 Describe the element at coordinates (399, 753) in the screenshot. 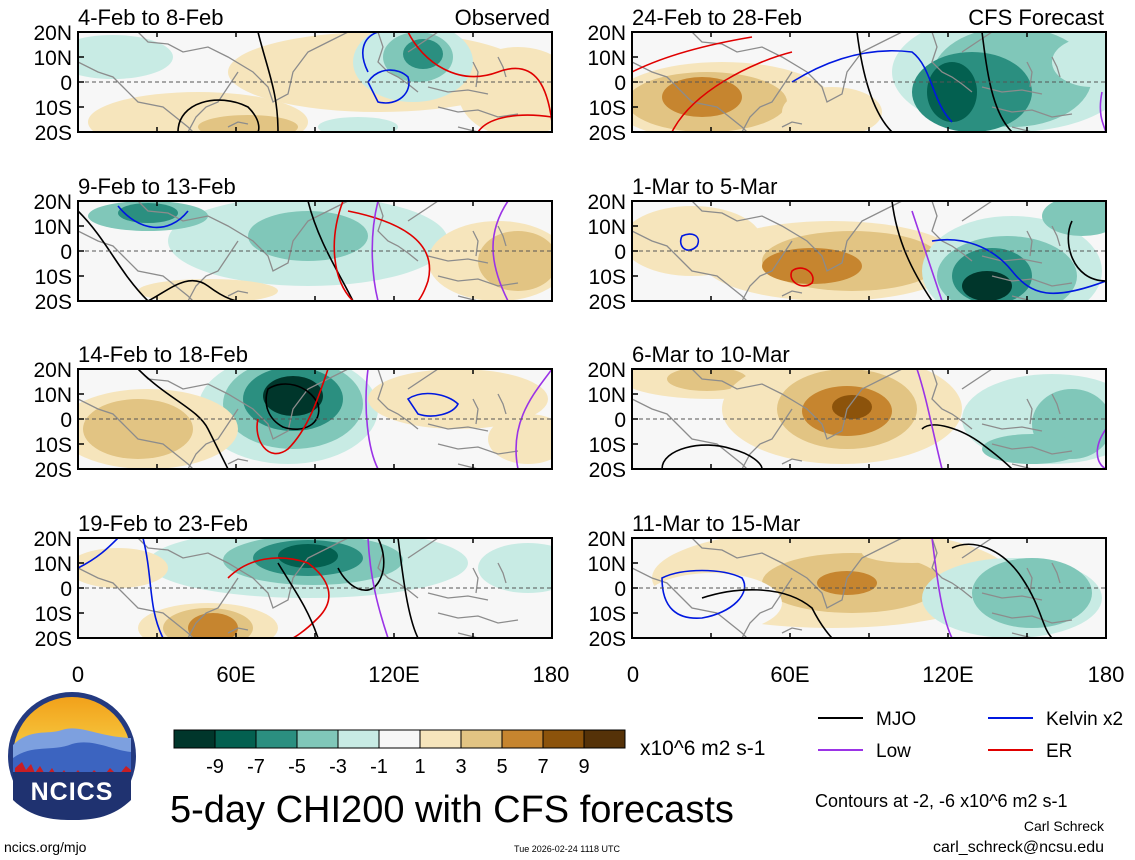

I see `colorbar: -9 -7 -5 -3 -1 1 3 5 7 9` at that location.